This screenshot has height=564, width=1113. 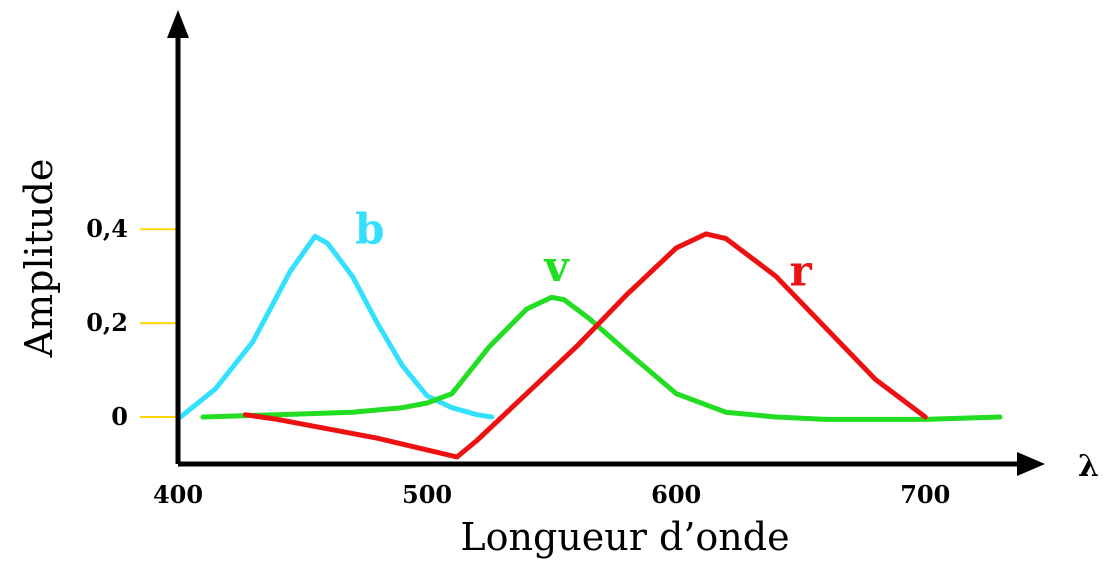 What do you see at coordinates (1031, 464) in the screenshot?
I see `x-axis-arrow` at bounding box center [1031, 464].